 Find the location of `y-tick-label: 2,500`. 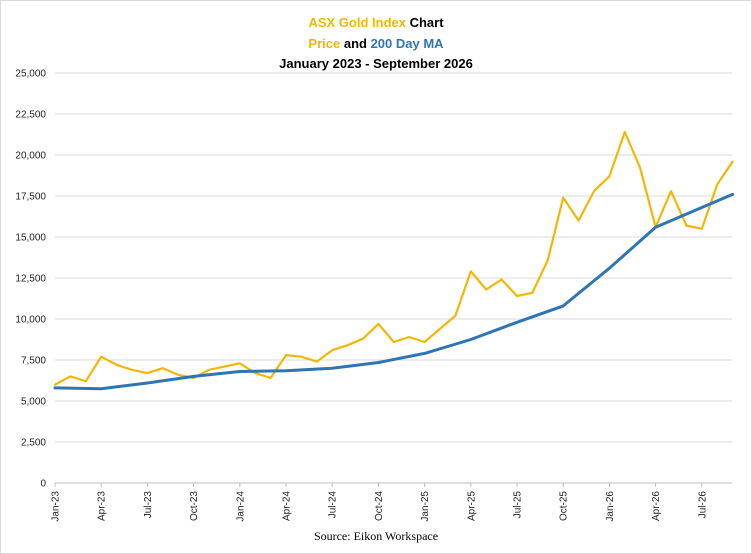

y-tick-label: 2,500 is located at coordinates (33, 443).